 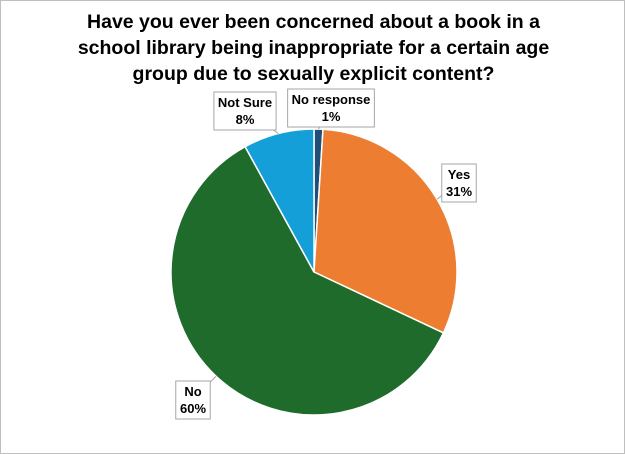 I want to click on pie-slice, so click(x=385, y=231).